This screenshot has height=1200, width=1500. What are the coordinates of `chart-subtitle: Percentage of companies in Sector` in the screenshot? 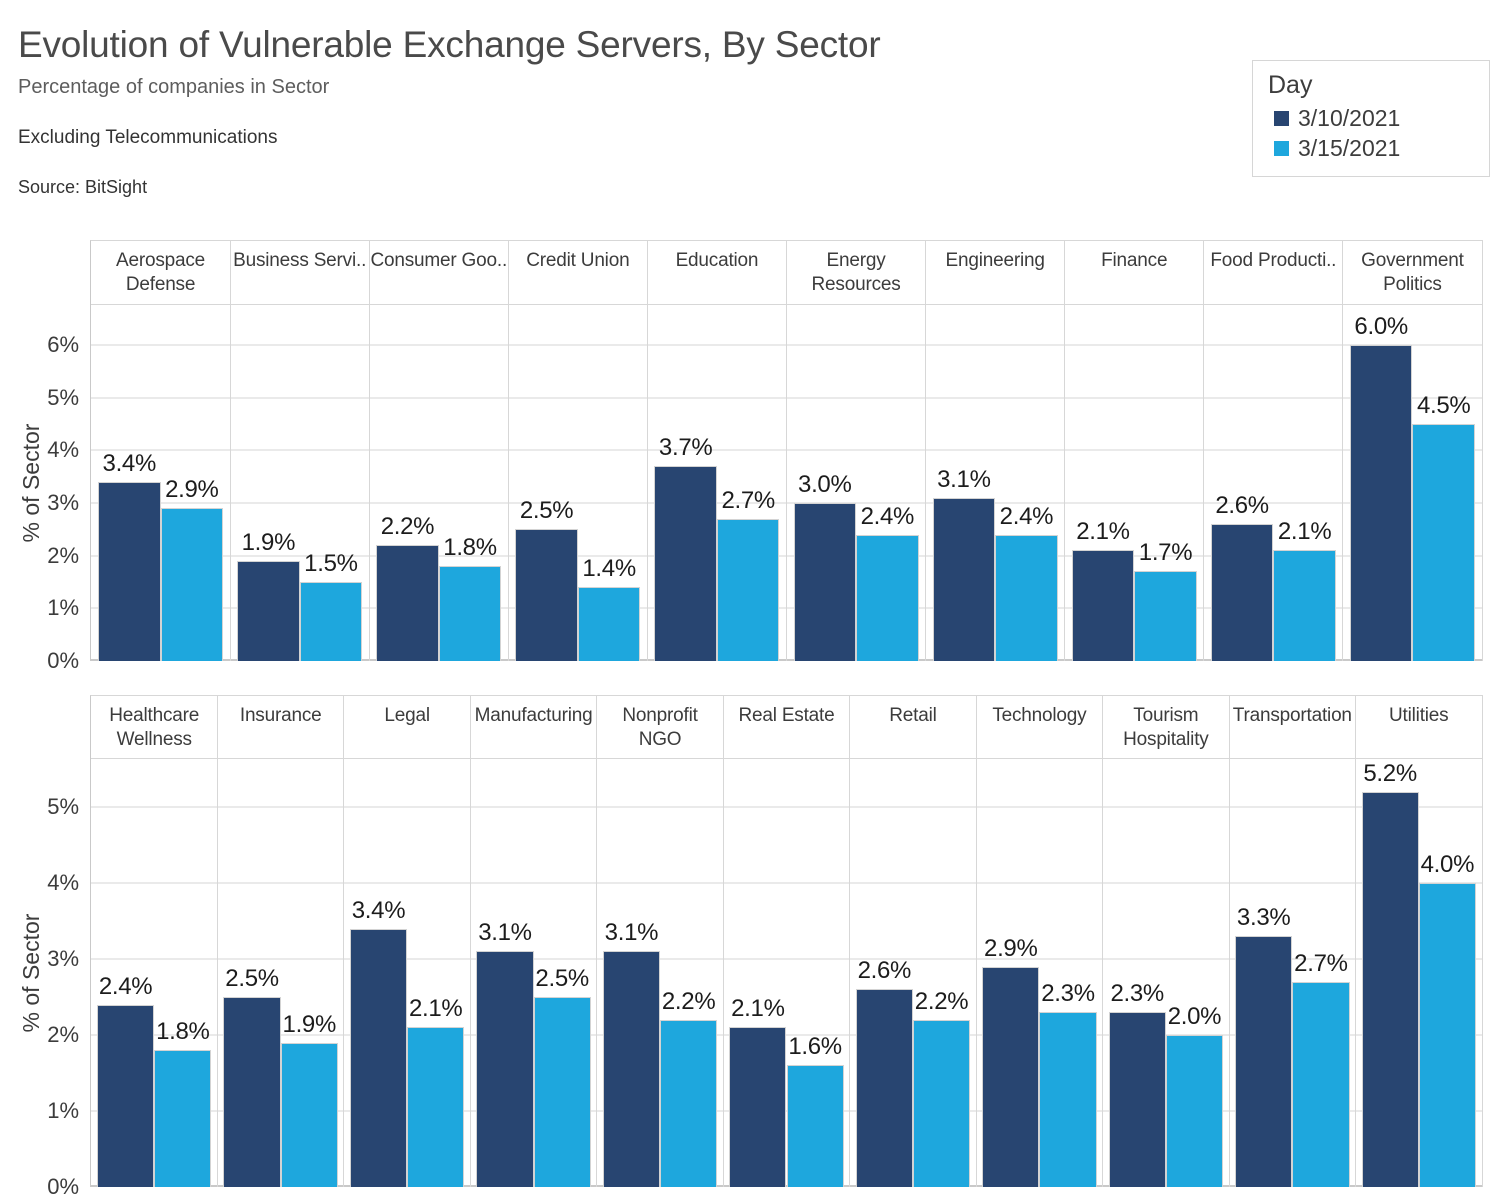 It's located at (174, 87).